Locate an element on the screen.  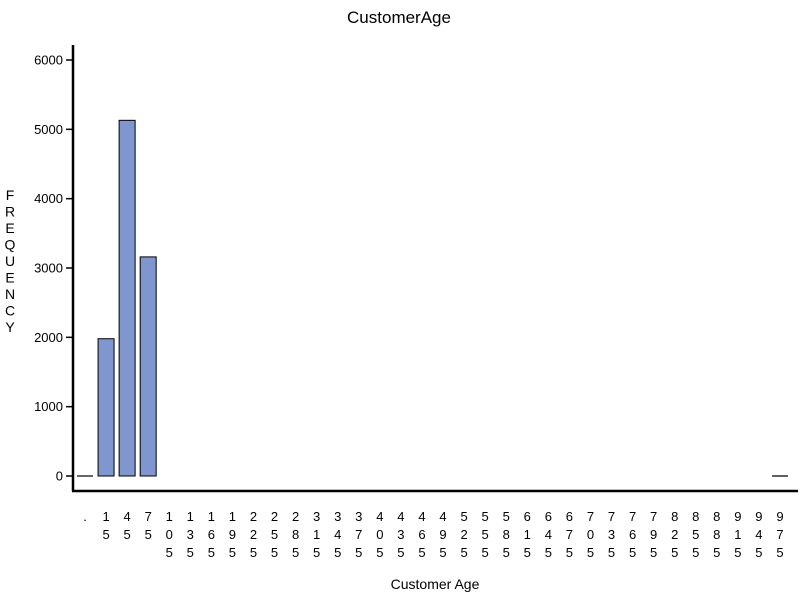
chart-title: CustomerAge is located at coordinates (399, 17).